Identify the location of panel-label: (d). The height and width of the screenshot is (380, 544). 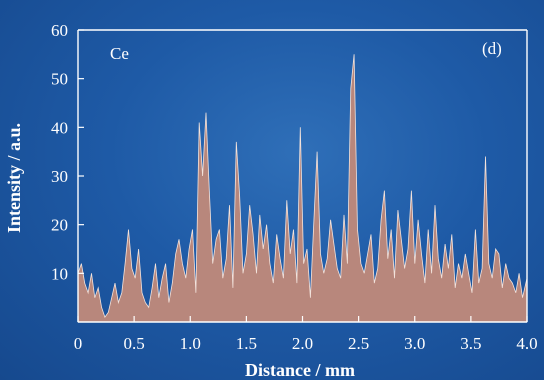
(492, 48).